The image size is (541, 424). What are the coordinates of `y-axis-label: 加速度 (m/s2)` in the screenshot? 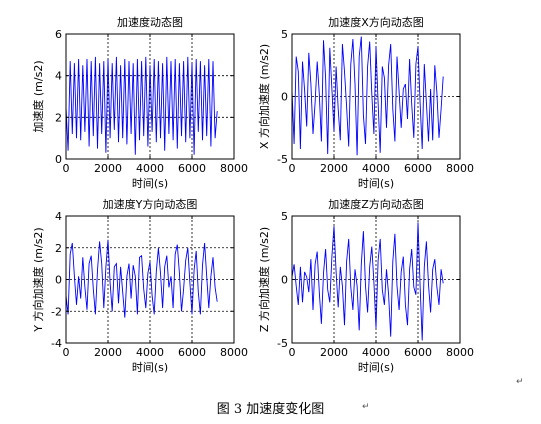 It's located at (38, 96).